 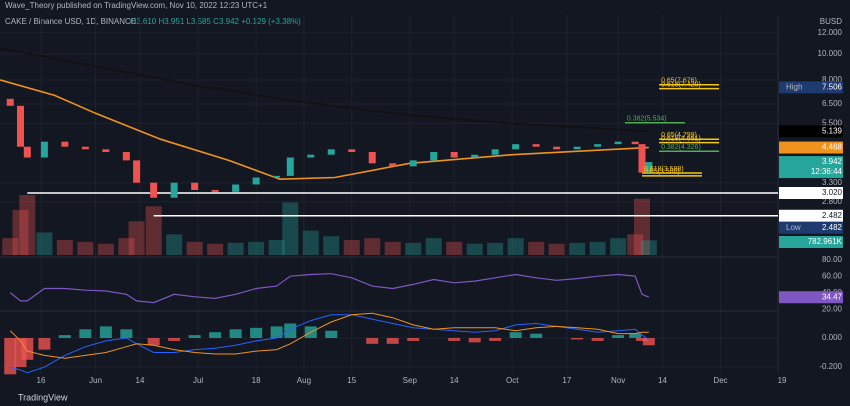 I want to click on y-tick-label: 2.800, so click(x=832, y=201).